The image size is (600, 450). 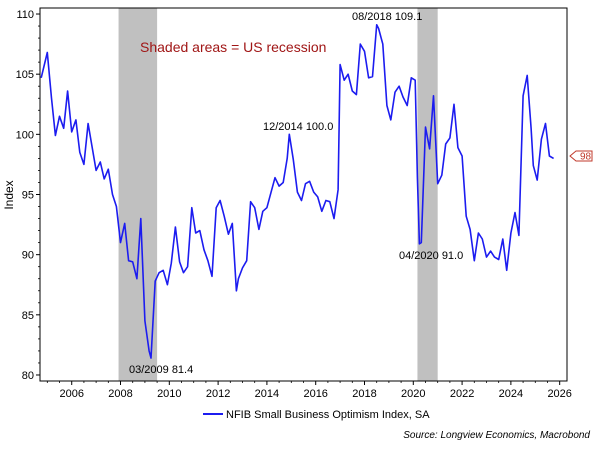 What do you see at coordinates (25, 75) in the screenshot?
I see `y-tick-label: 105` at bounding box center [25, 75].